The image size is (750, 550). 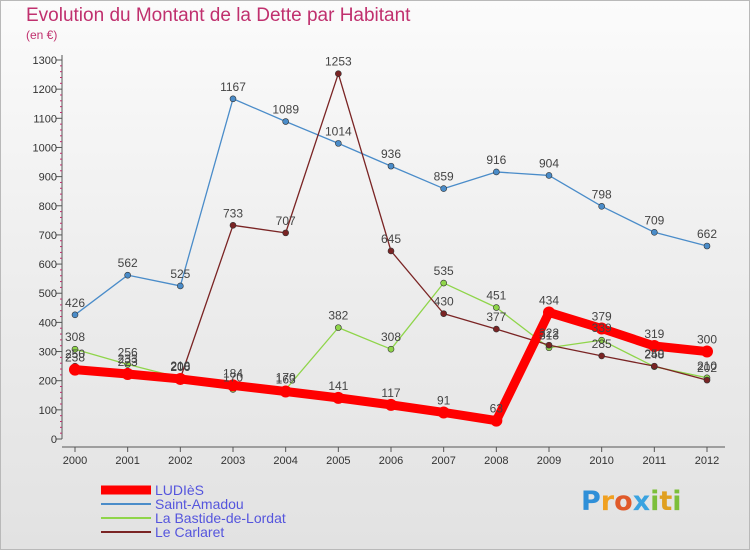 What do you see at coordinates (602, 194) in the screenshot?
I see `data-label: 798` at bounding box center [602, 194].